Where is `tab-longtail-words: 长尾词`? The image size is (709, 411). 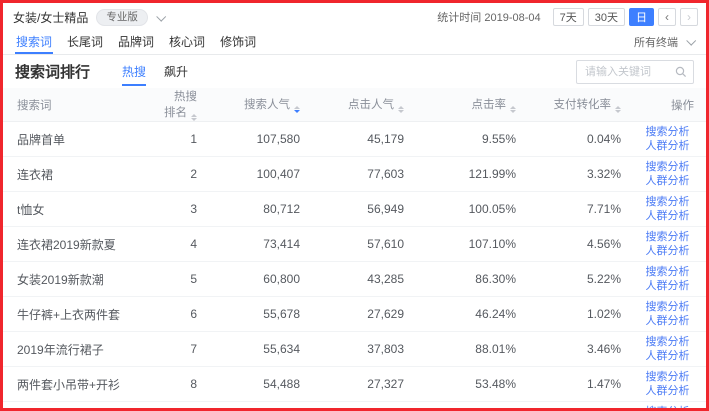
tab-longtail-words: 长尾词 is located at coordinates (85, 42).